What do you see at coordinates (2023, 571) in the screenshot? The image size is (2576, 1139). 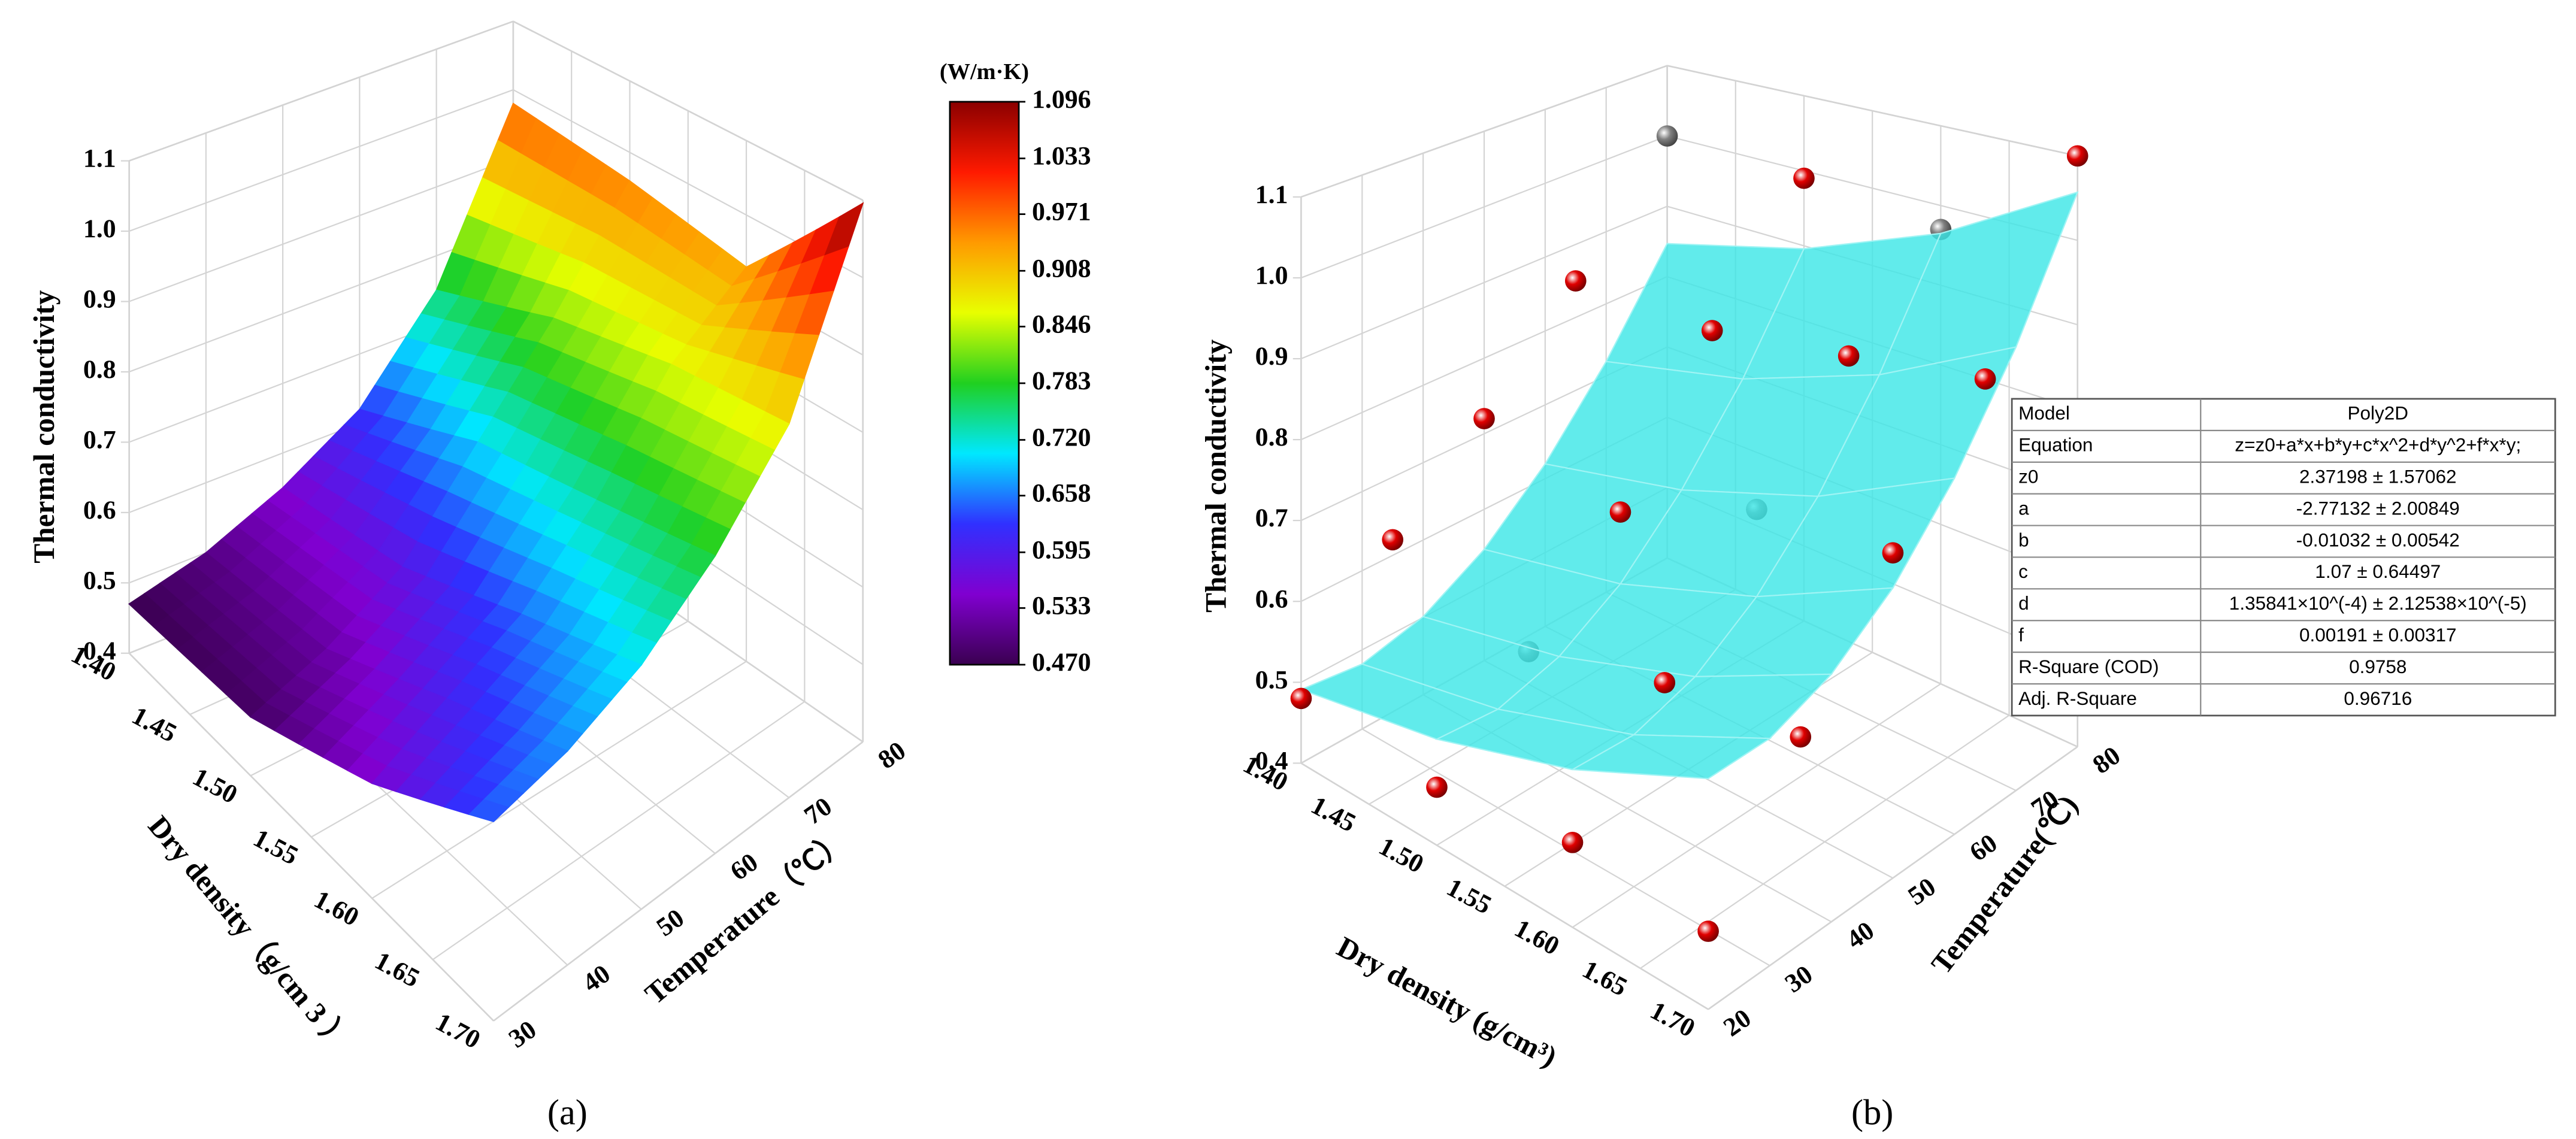 I see `table-cell: c` at bounding box center [2023, 571].